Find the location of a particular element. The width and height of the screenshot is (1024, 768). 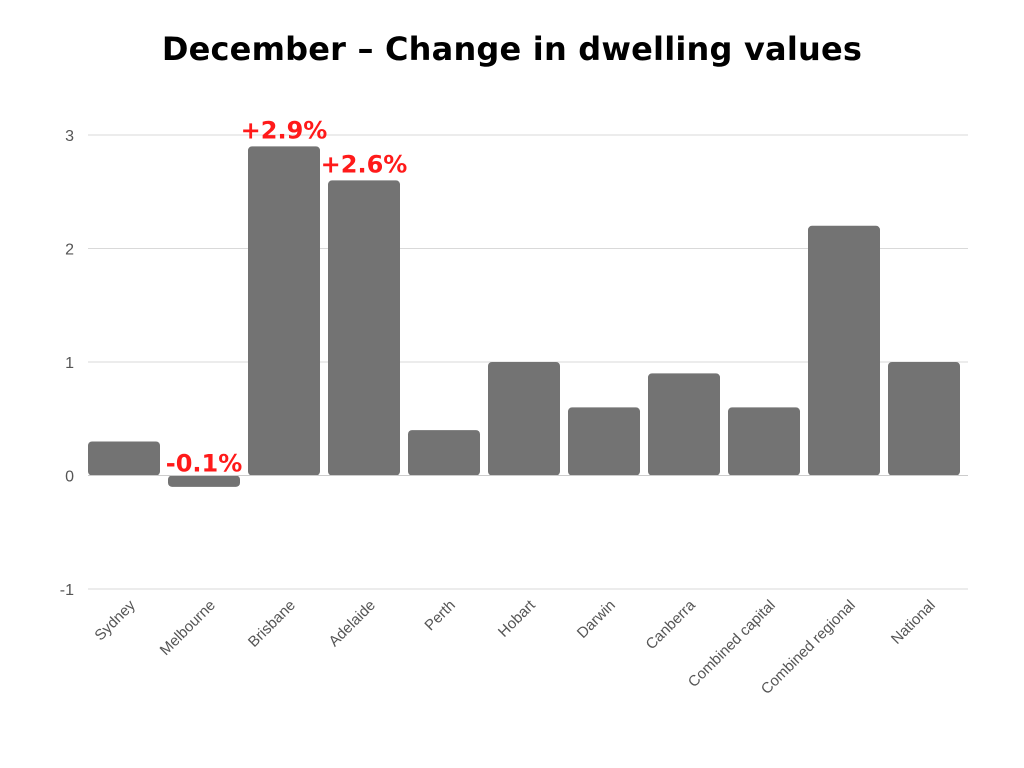

y-tick-label: -1 is located at coordinates (67, 590).